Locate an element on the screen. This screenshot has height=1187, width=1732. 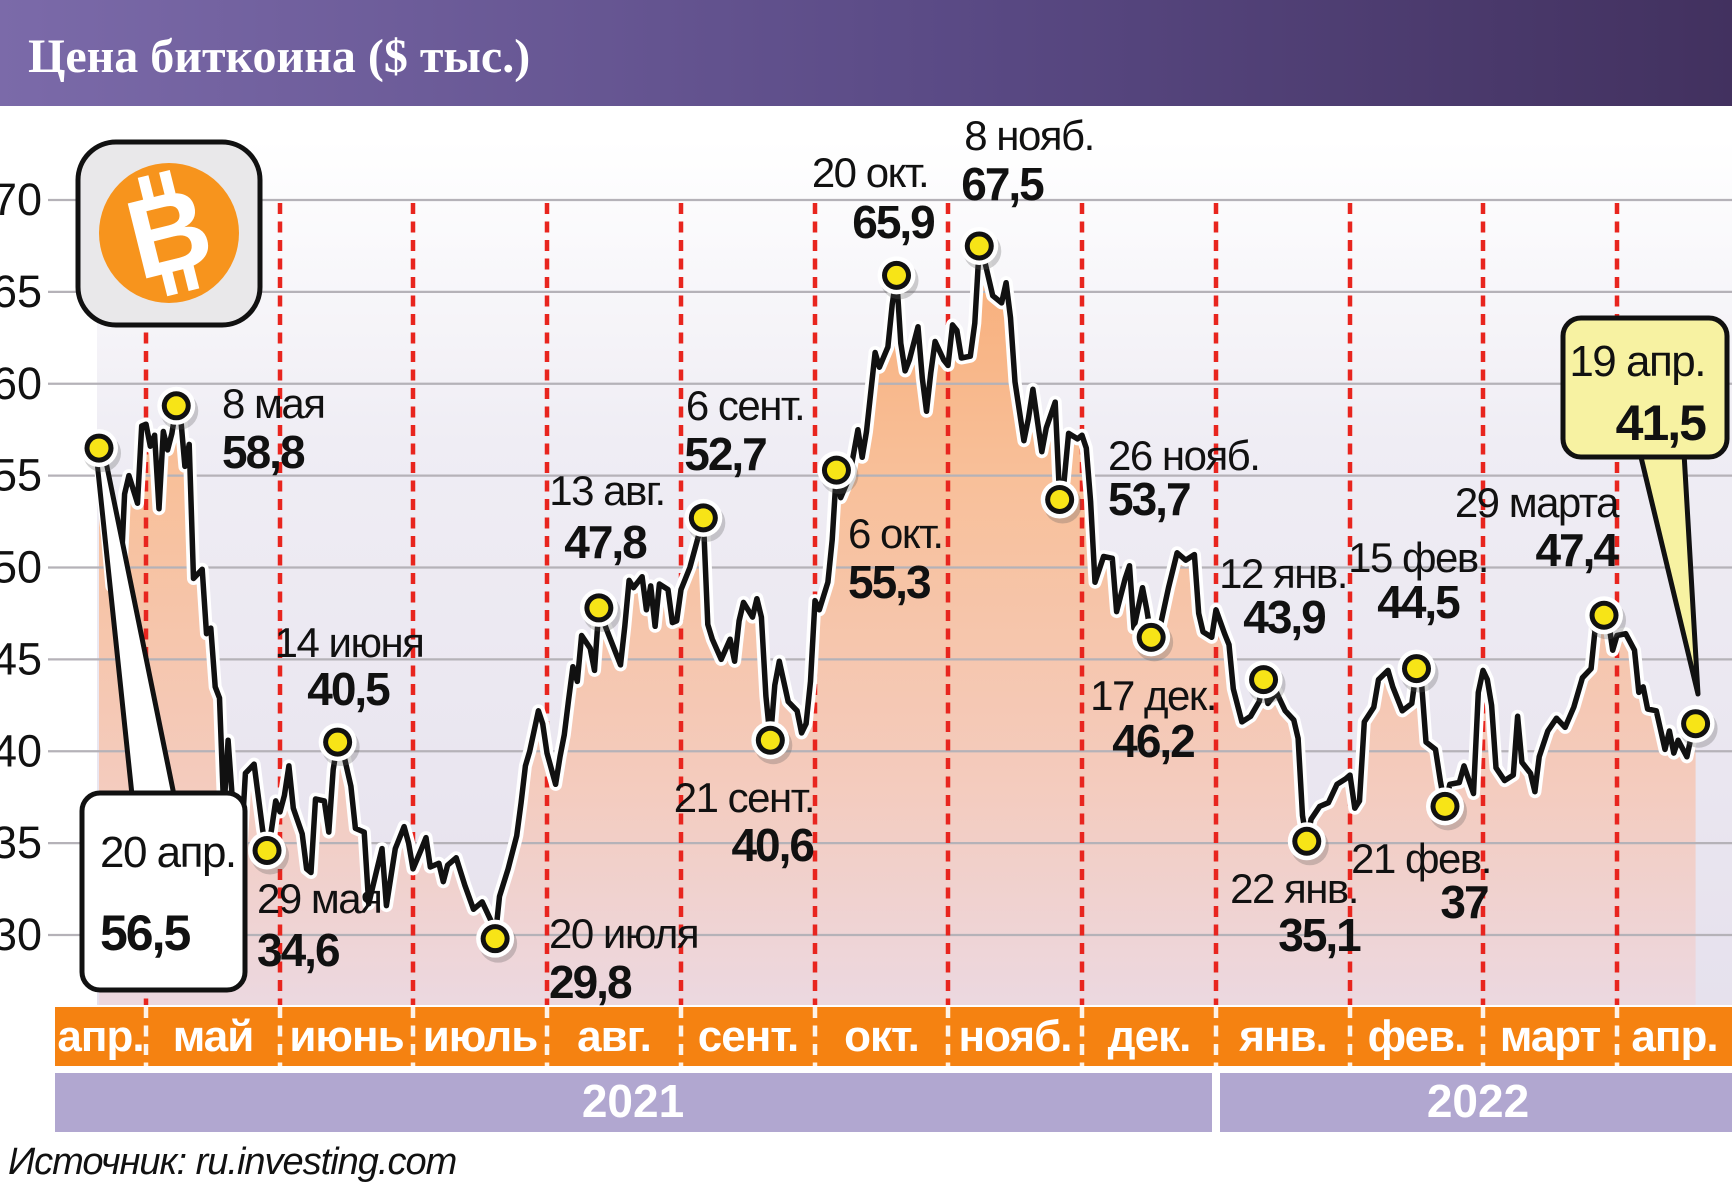
bitcoin-coin-icon is located at coordinates (169, 233).